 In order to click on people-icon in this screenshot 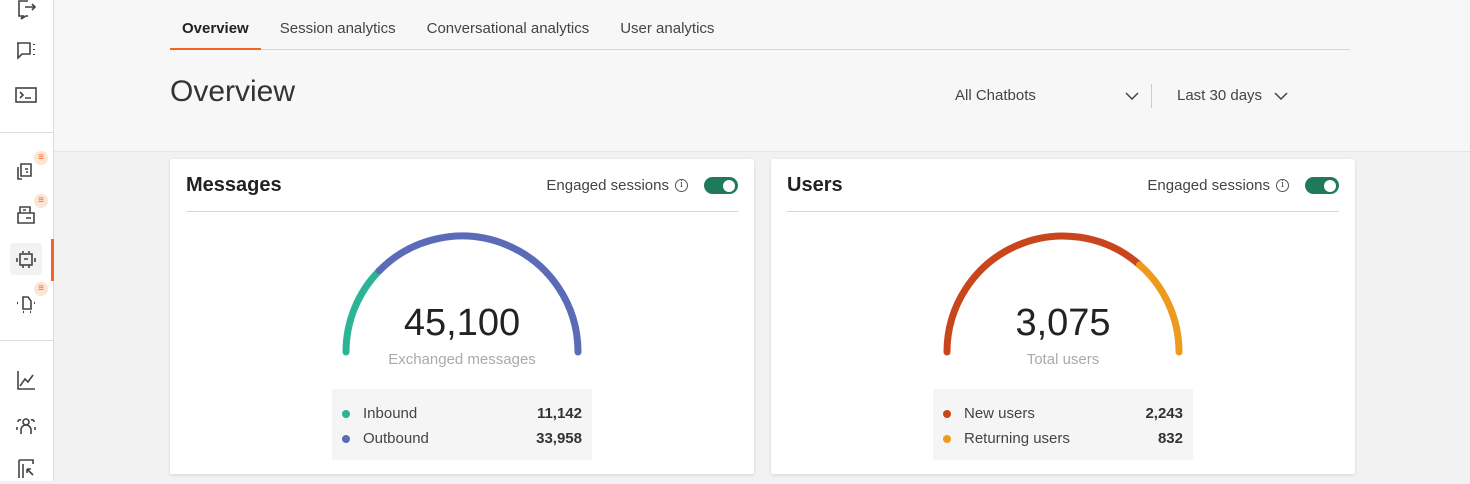, I will do `click(26, 425)`.